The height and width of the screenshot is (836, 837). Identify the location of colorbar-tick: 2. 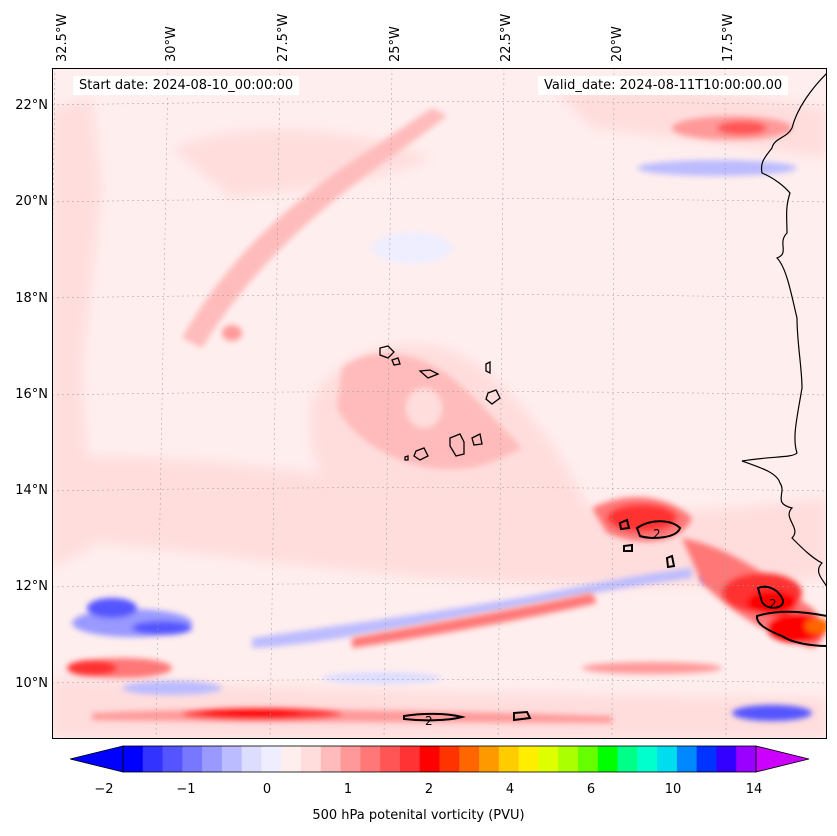
(429, 789).